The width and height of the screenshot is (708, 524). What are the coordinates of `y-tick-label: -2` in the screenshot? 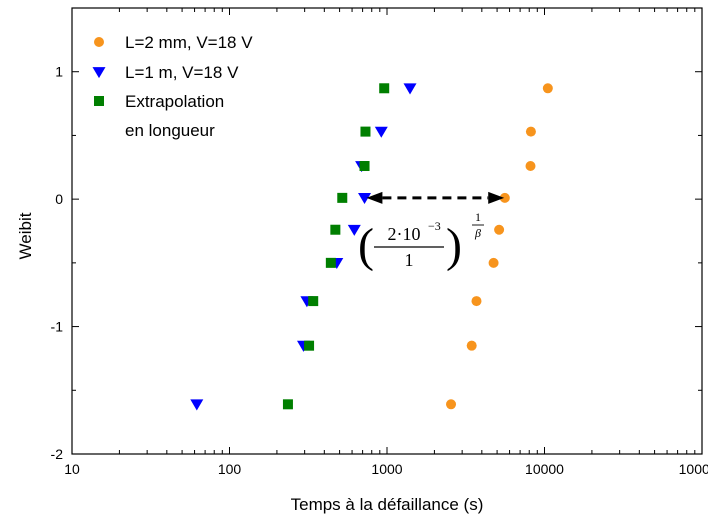 It's located at (57, 454).